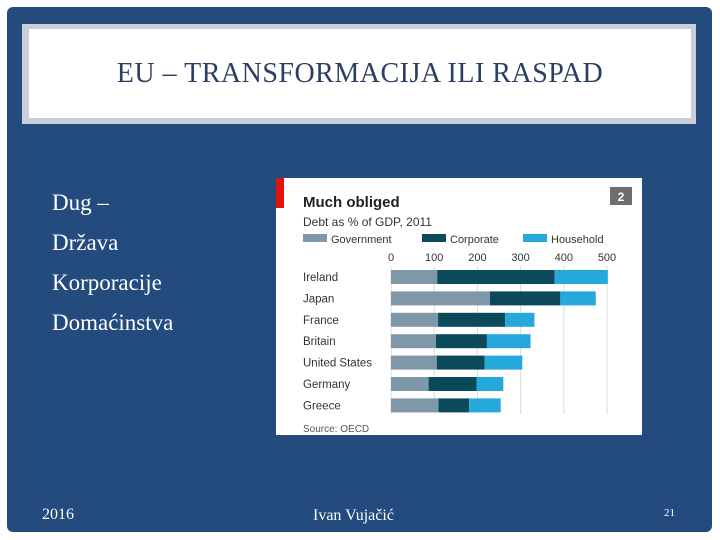 Image resolution: width=720 pixels, height=540 pixels. Describe the element at coordinates (577, 240) in the screenshot. I see `legend-label: Household` at that location.